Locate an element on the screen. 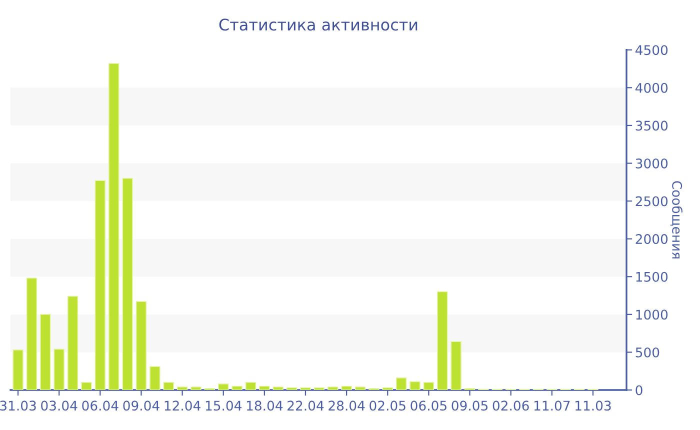  y-tick-label: 1000 is located at coordinates (652, 315).